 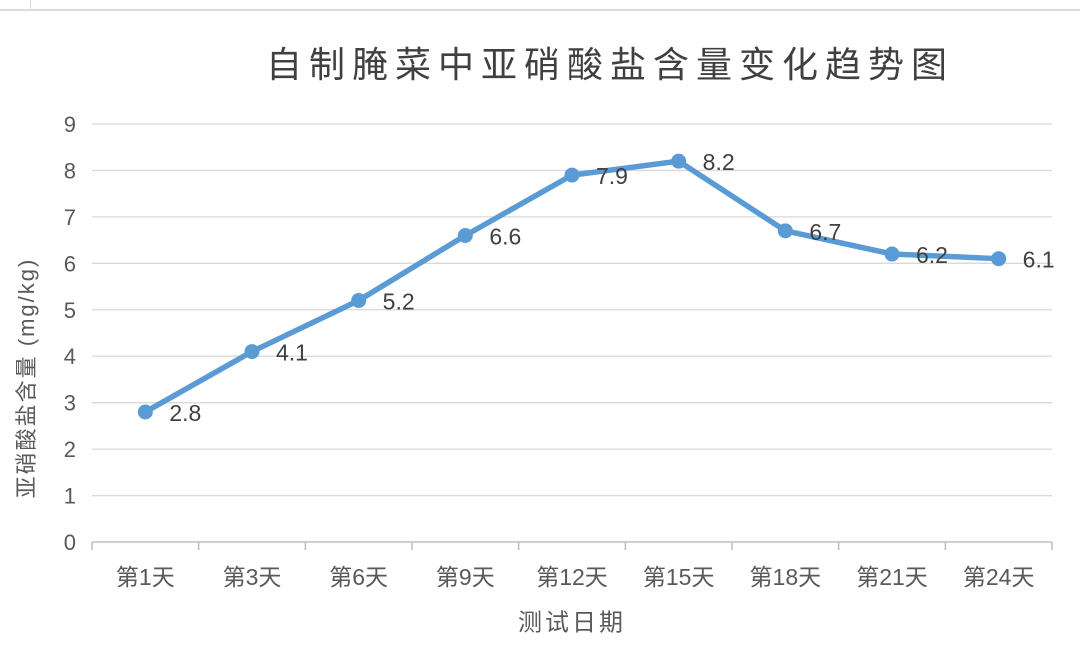 What do you see at coordinates (70, 449) in the screenshot?
I see `y-tick-label: 2` at bounding box center [70, 449].